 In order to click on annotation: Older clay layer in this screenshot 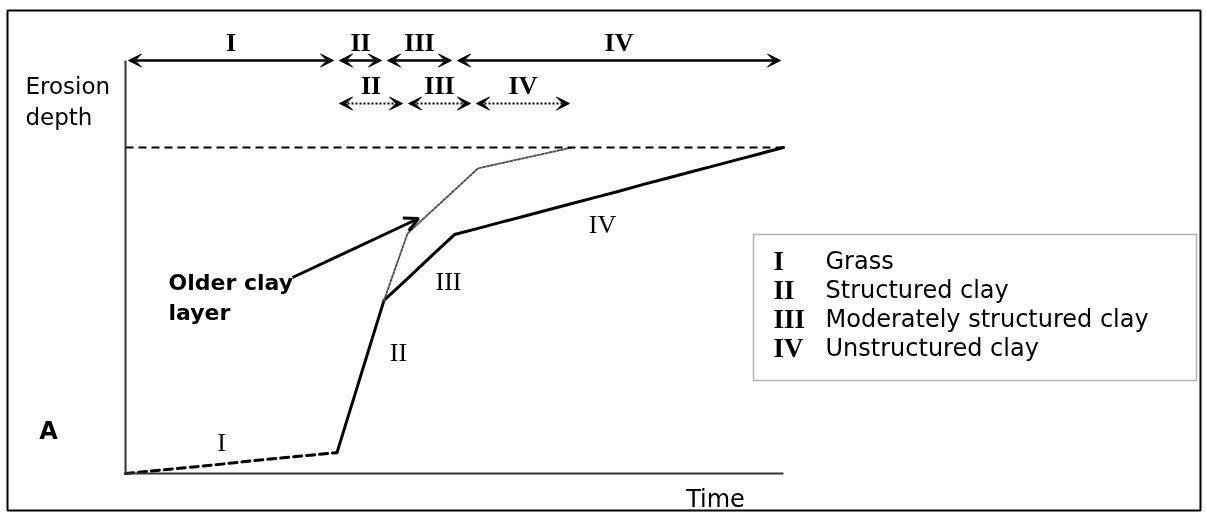, I will do `click(231, 297)`.